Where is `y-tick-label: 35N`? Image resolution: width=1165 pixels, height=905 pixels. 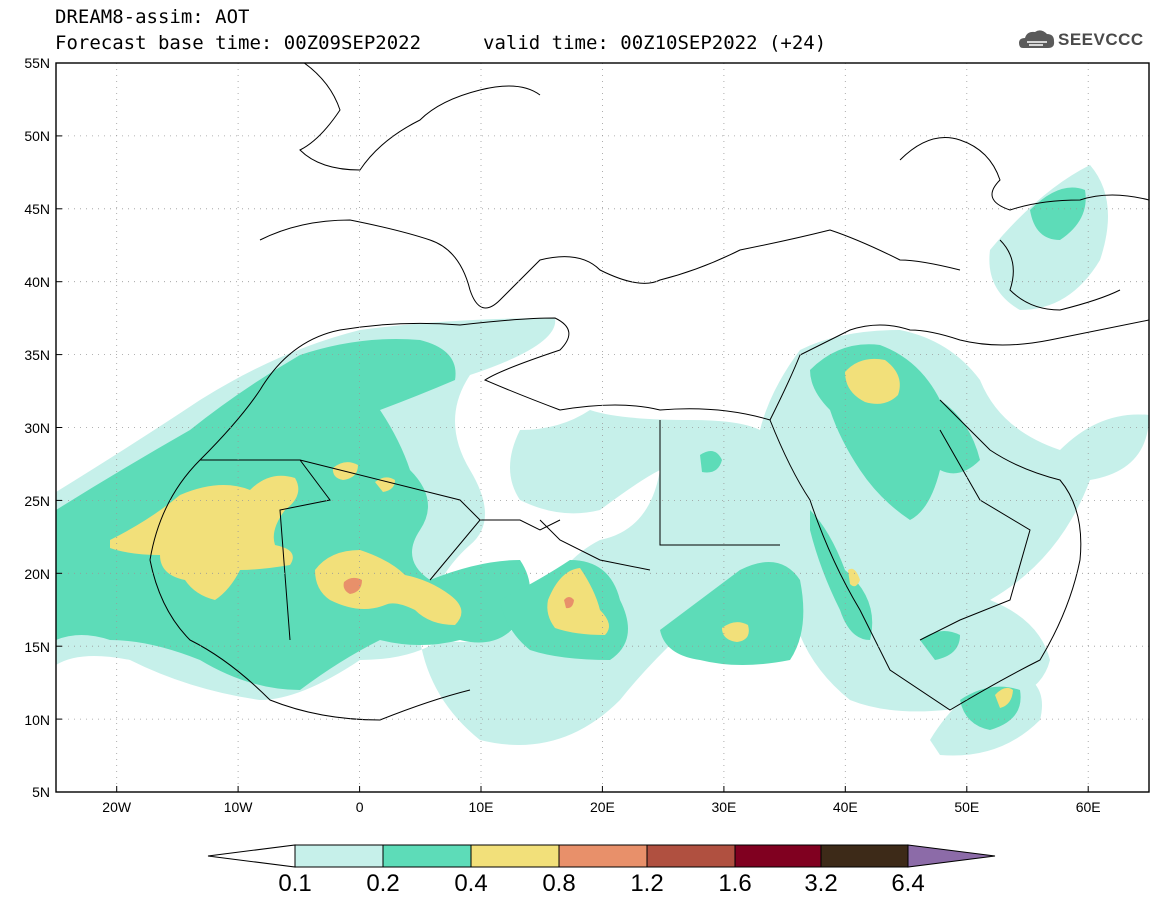 y-tick-label: 35N is located at coordinates (37, 355).